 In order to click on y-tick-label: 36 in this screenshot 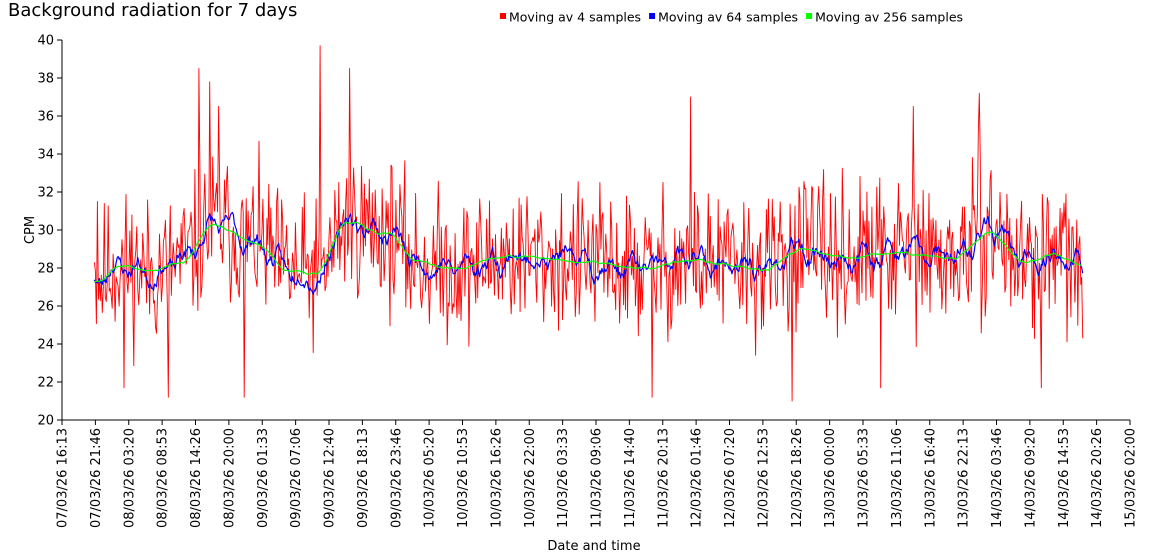, I will do `click(45, 117)`.